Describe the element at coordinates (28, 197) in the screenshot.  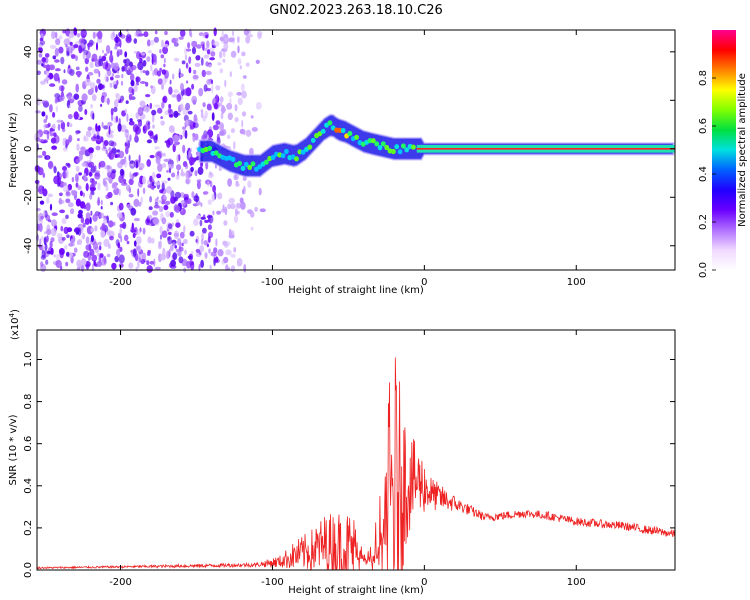
I see `y-tick-label: -20` at that location.